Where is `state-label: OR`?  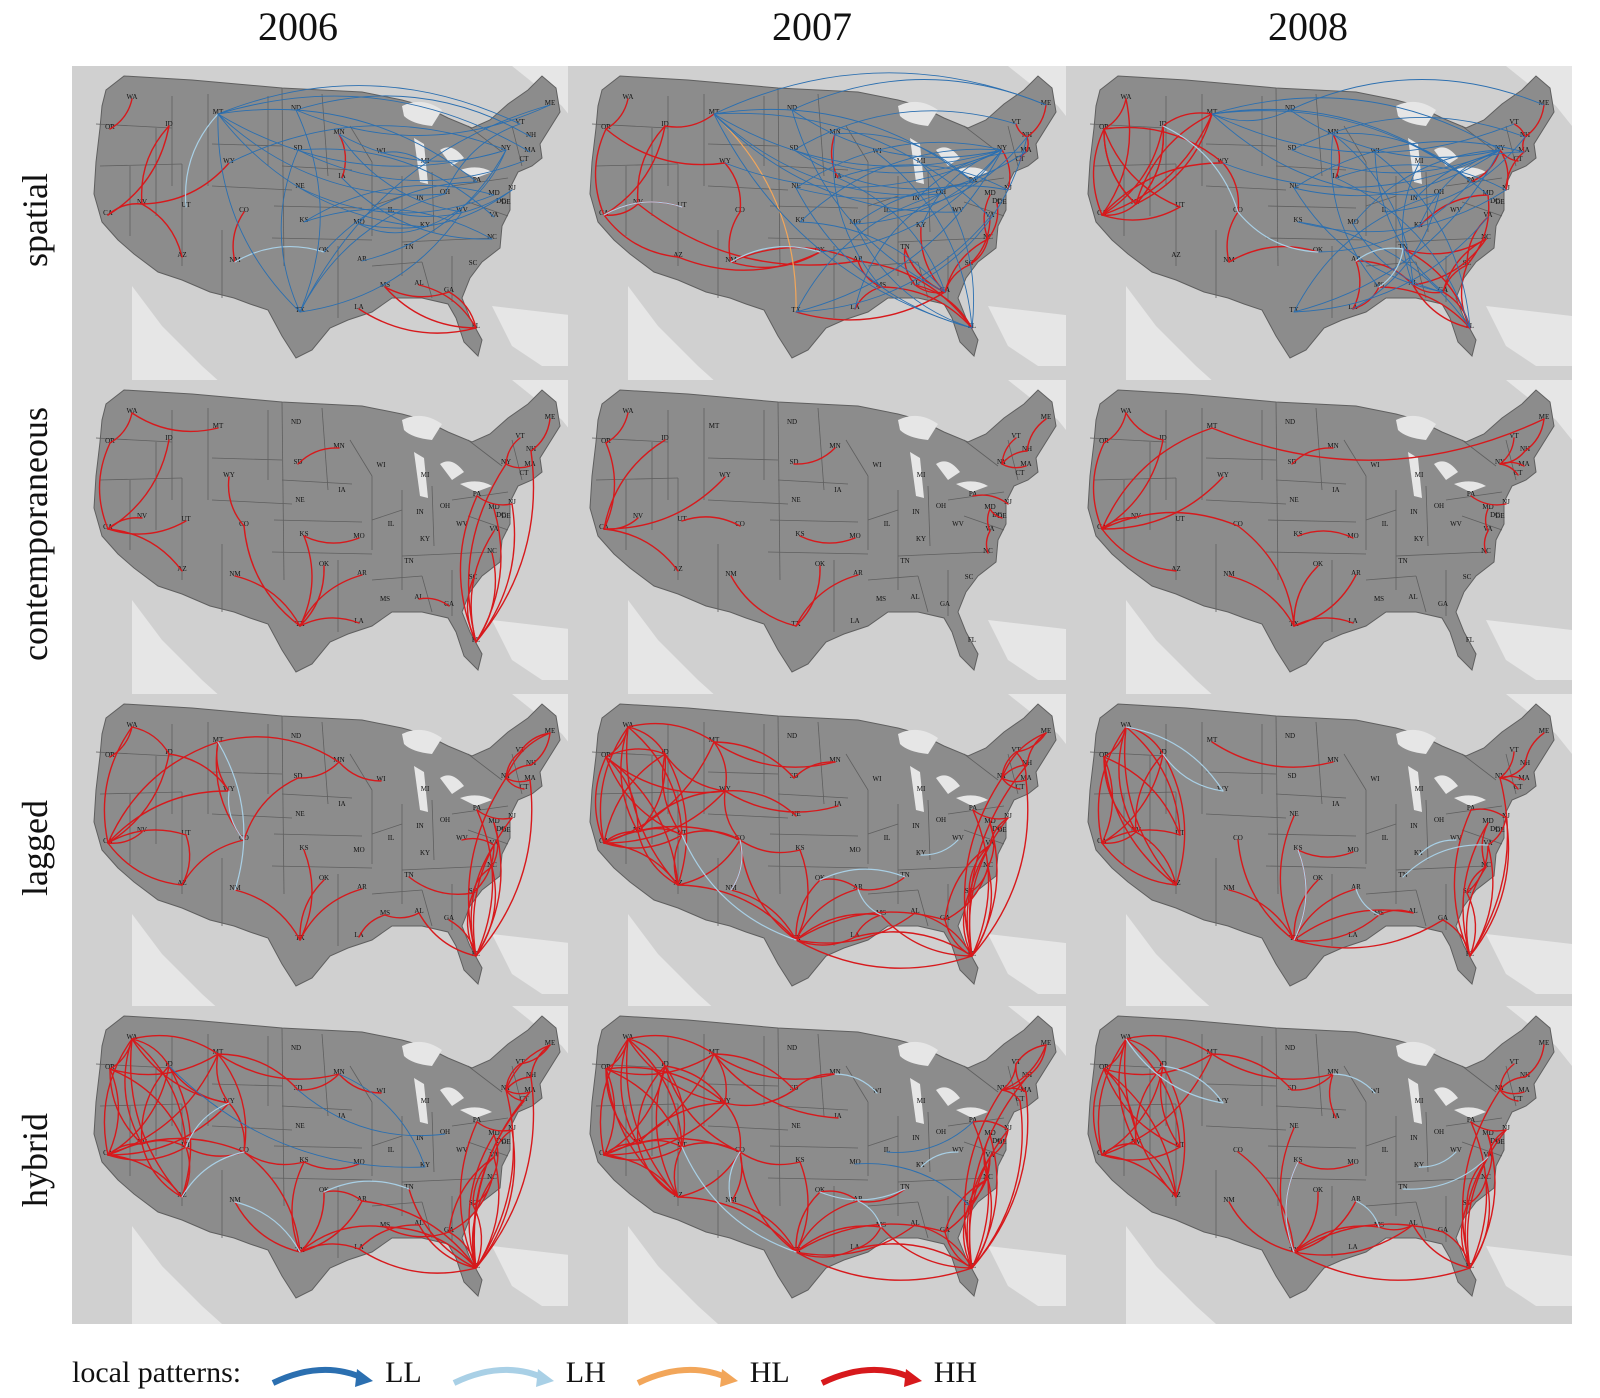 state-label: OR is located at coordinates (110, 127).